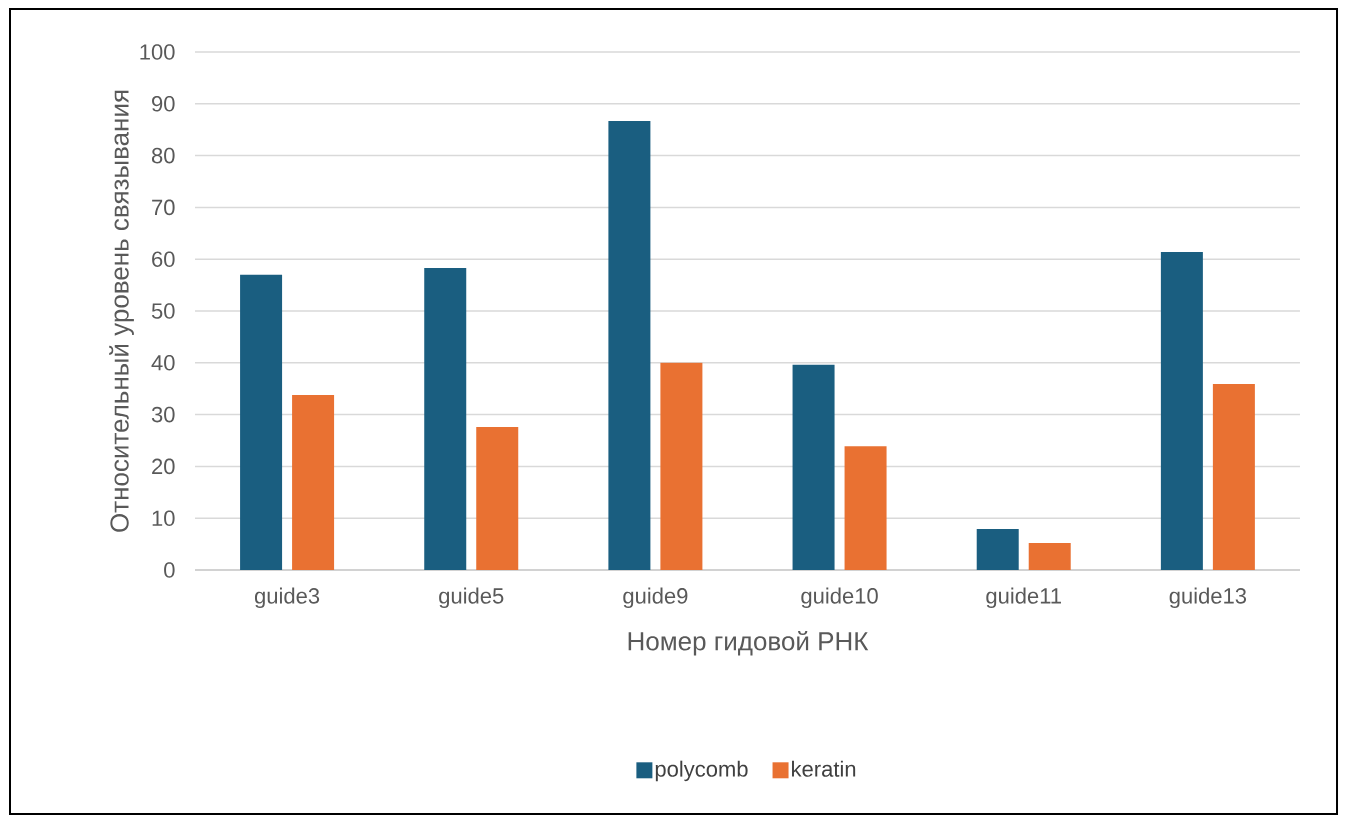 The height and width of the screenshot is (815, 1347). What do you see at coordinates (169, 570) in the screenshot?
I see `y-tick-label: 0` at bounding box center [169, 570].